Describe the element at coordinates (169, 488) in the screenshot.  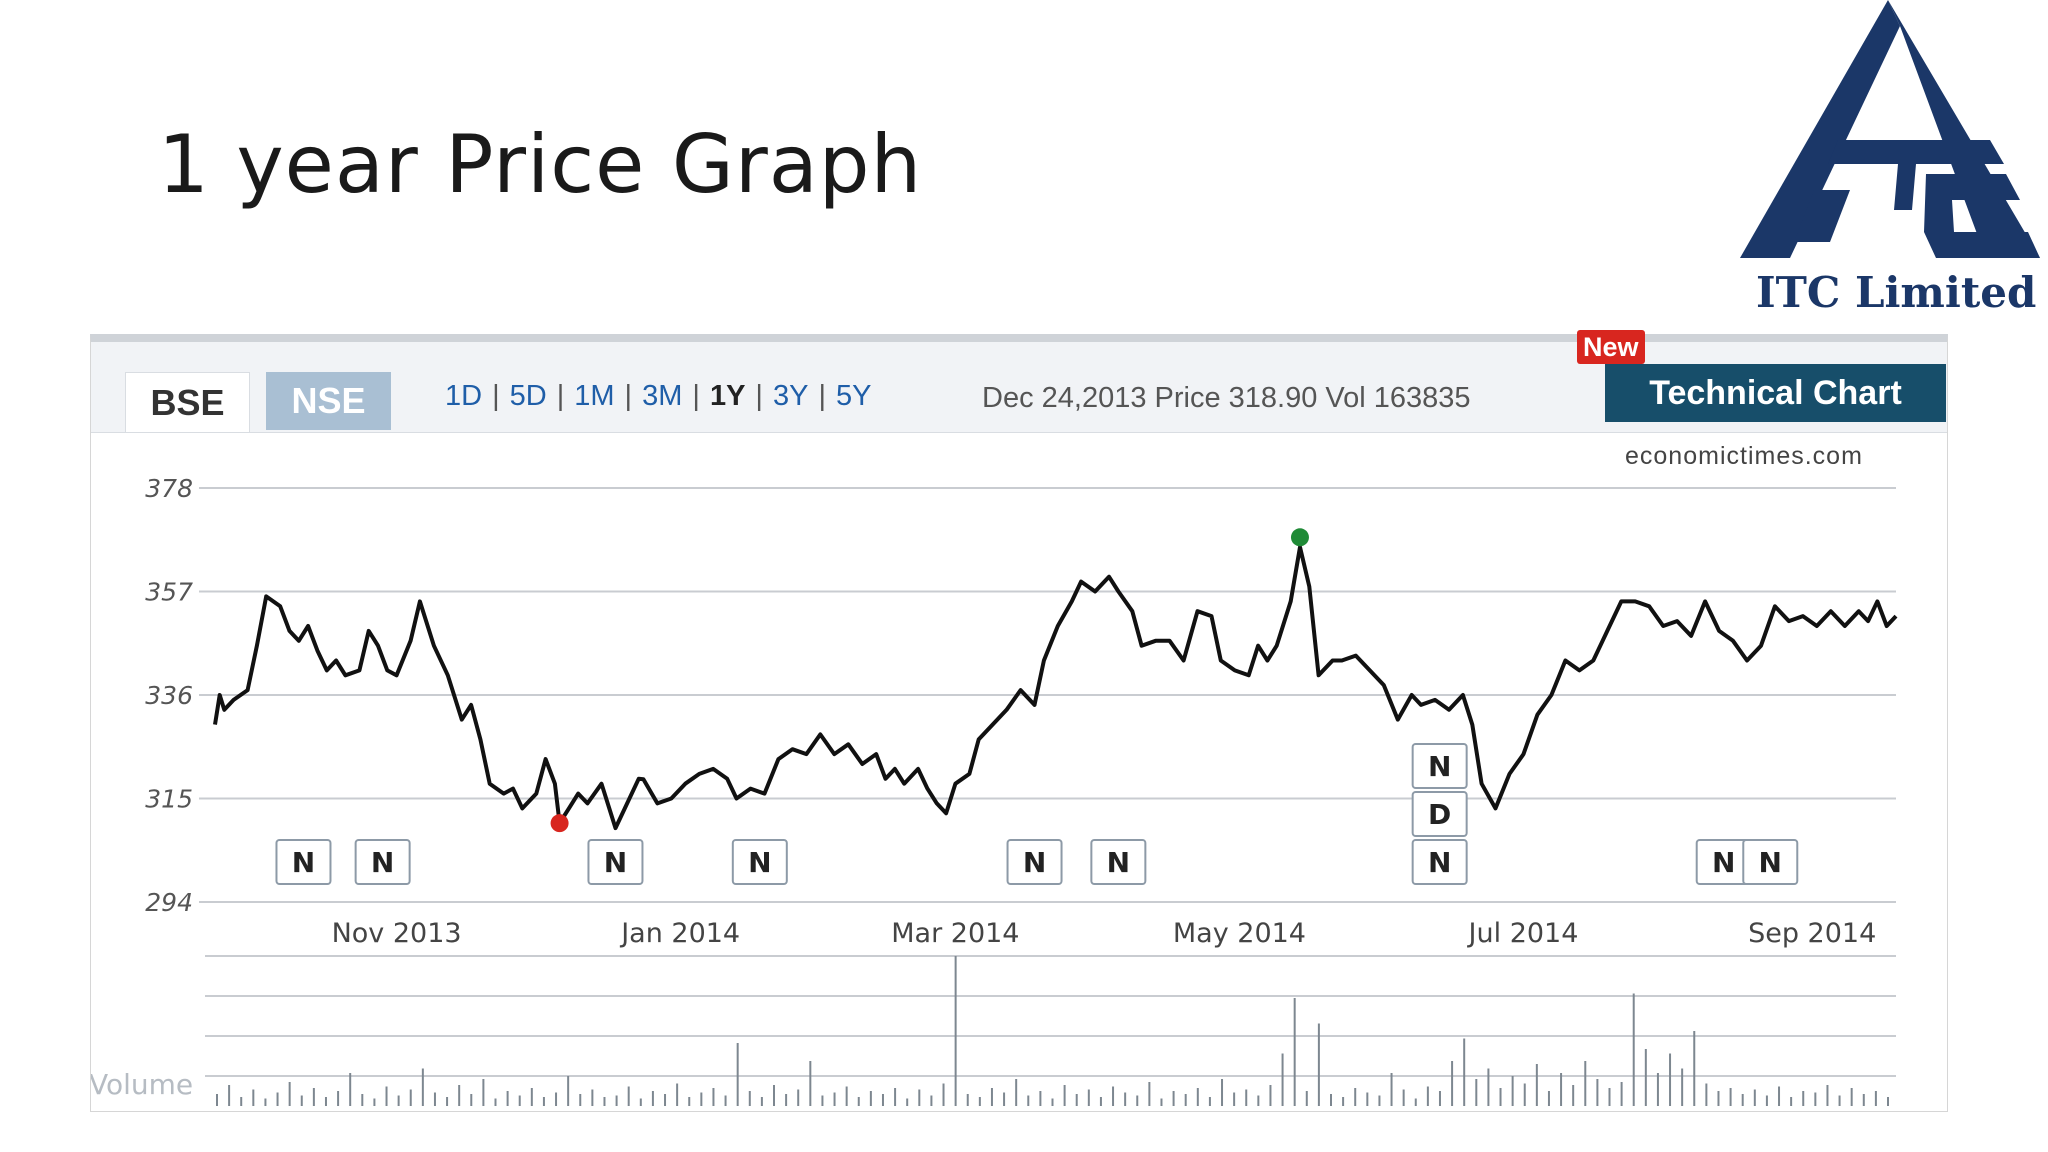
I see `y-tick-label: 378` at that location.